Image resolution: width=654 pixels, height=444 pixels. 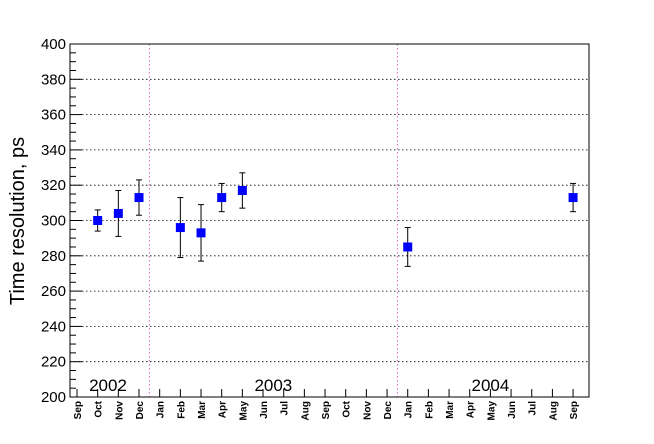 I want to click on y-axis: 200 220 240 260 280 300 320 340 360 380 400, so click(x=61, y=221).